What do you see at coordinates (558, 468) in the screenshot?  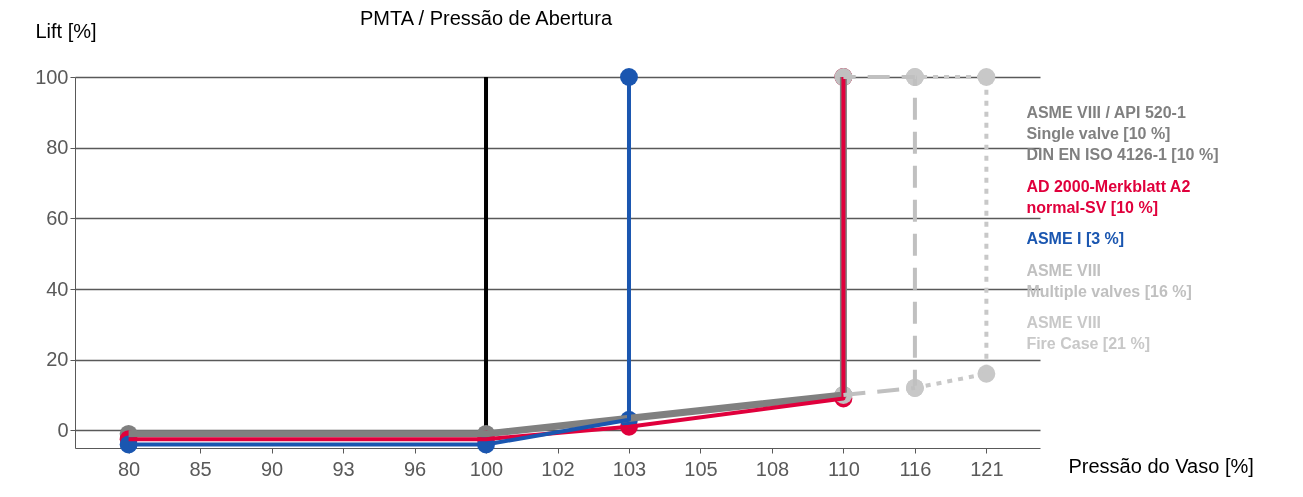 I see `x-tick-label: 102` at bounding box center [558, 468].